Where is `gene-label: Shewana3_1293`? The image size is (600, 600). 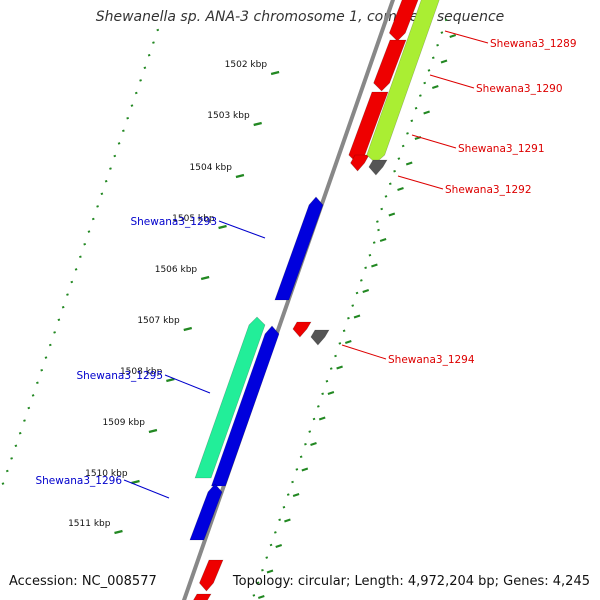
gene-label: Shewana3_1293 is located at coordinates (173, 222).